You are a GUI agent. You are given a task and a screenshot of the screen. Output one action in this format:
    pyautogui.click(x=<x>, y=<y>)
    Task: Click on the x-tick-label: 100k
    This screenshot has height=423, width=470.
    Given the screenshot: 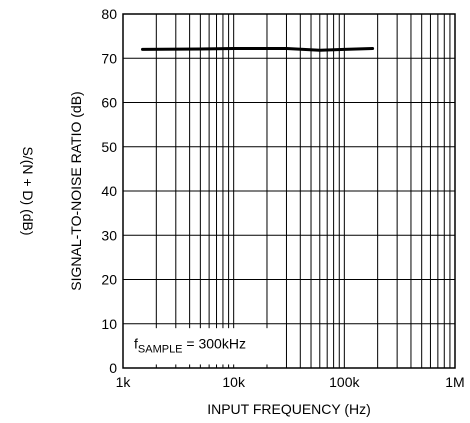 What is the action you would take?
    pyautogui.click(x=344, y=382)
    